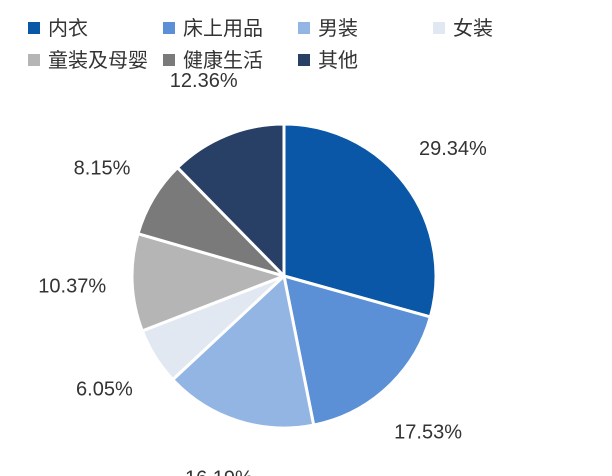 This screenshot has height=476, width=612. I want to click on legend-item: 女装, so click(463, 28).